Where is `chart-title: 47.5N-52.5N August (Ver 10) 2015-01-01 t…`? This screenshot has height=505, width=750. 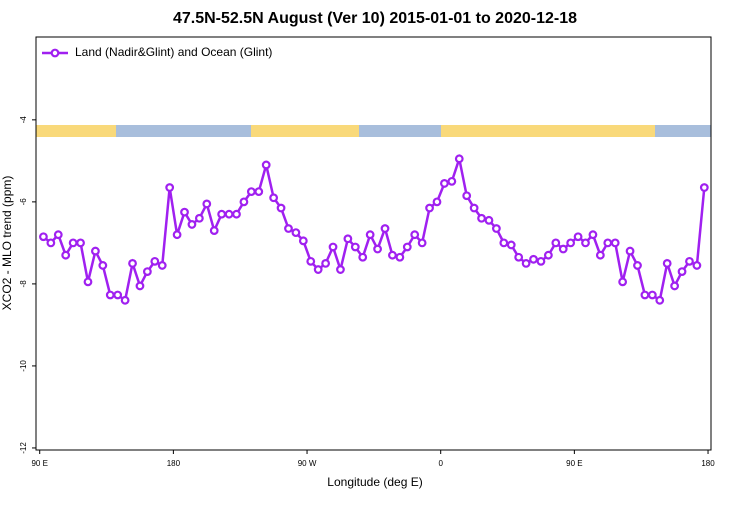 chart-title: 47.5N-52.5N August (Ver 10) 2015-01-01 t… is located at coordinates (375, 18).